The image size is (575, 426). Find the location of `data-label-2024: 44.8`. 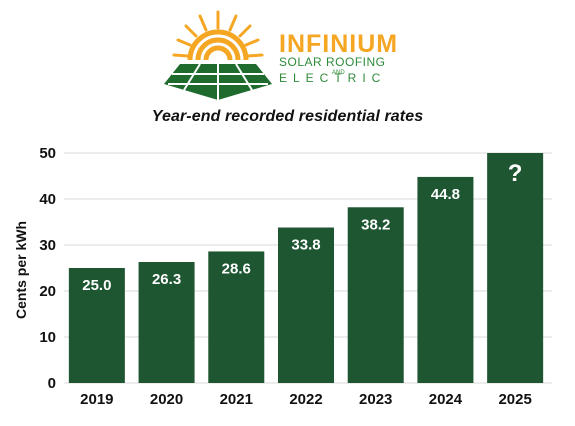

data-label-2024: 44.8 is located at coordinates (445, 194).